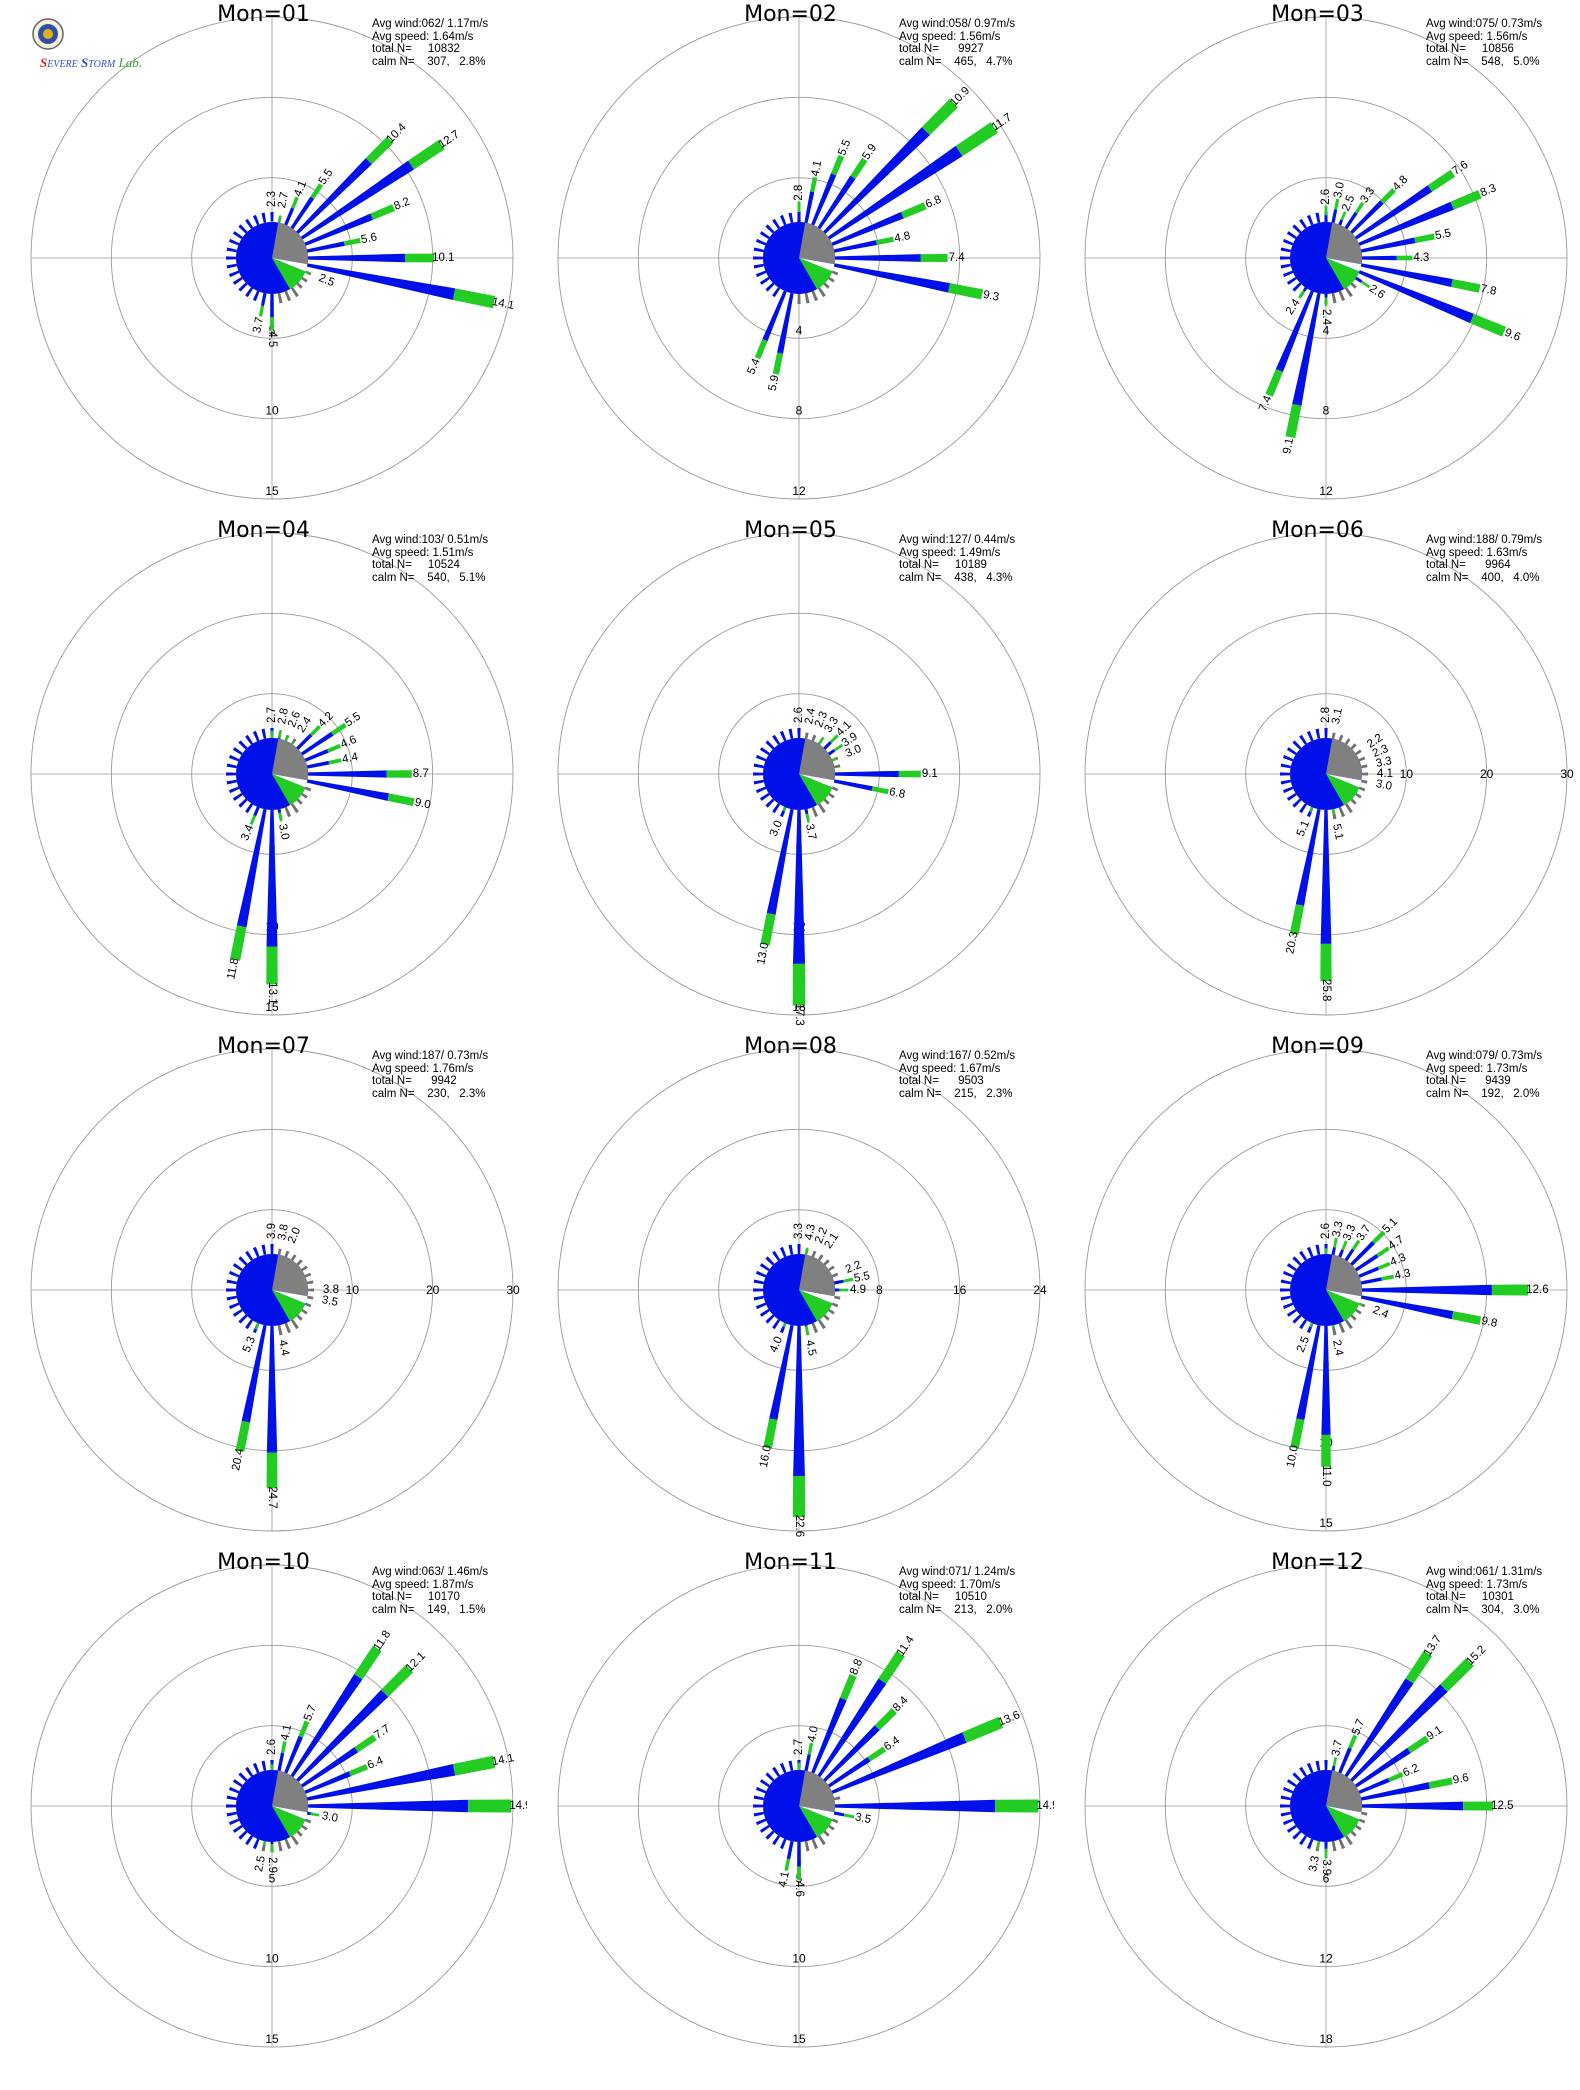  What do you see at coordinates (1326, 1523) in the screenshot?
I see `ring-label: 15` at bounding box center [1326, 1523].